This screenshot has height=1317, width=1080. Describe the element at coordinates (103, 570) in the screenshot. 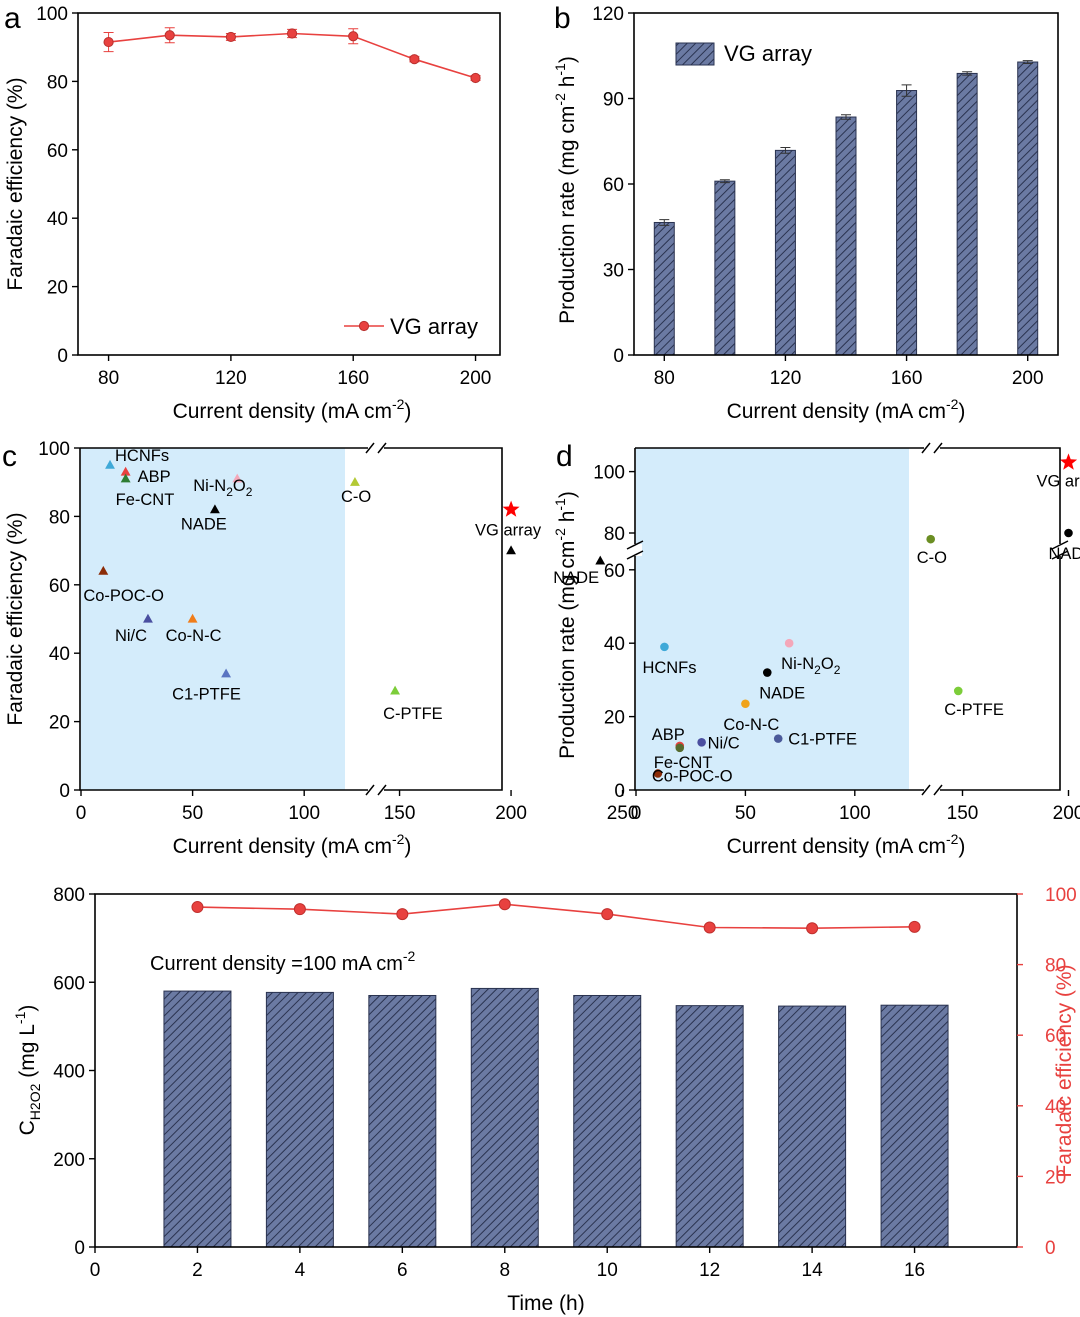

I see `panel-c-point-co-poc-o` at that location.